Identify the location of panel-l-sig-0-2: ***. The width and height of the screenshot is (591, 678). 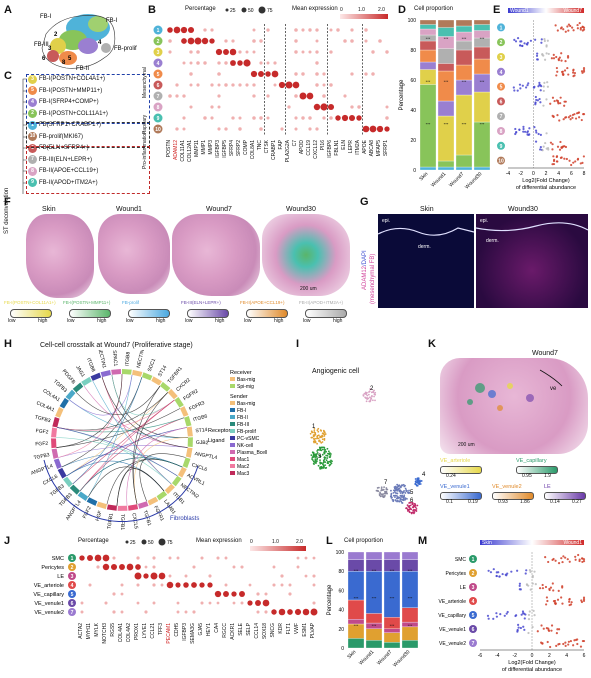
(356, 625).